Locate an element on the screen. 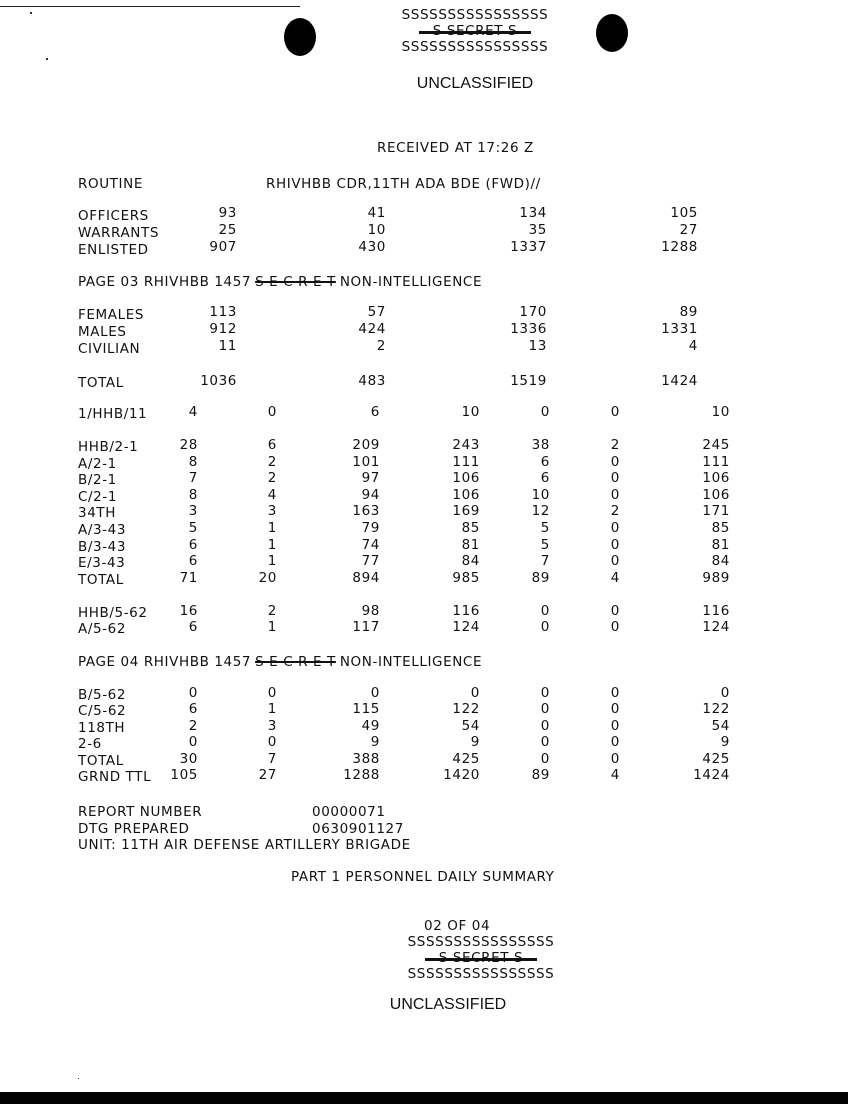 Image resolution: width=848 pixels, height=1104 pixels. cell-value: 106 is located at coordinates (716, 494).